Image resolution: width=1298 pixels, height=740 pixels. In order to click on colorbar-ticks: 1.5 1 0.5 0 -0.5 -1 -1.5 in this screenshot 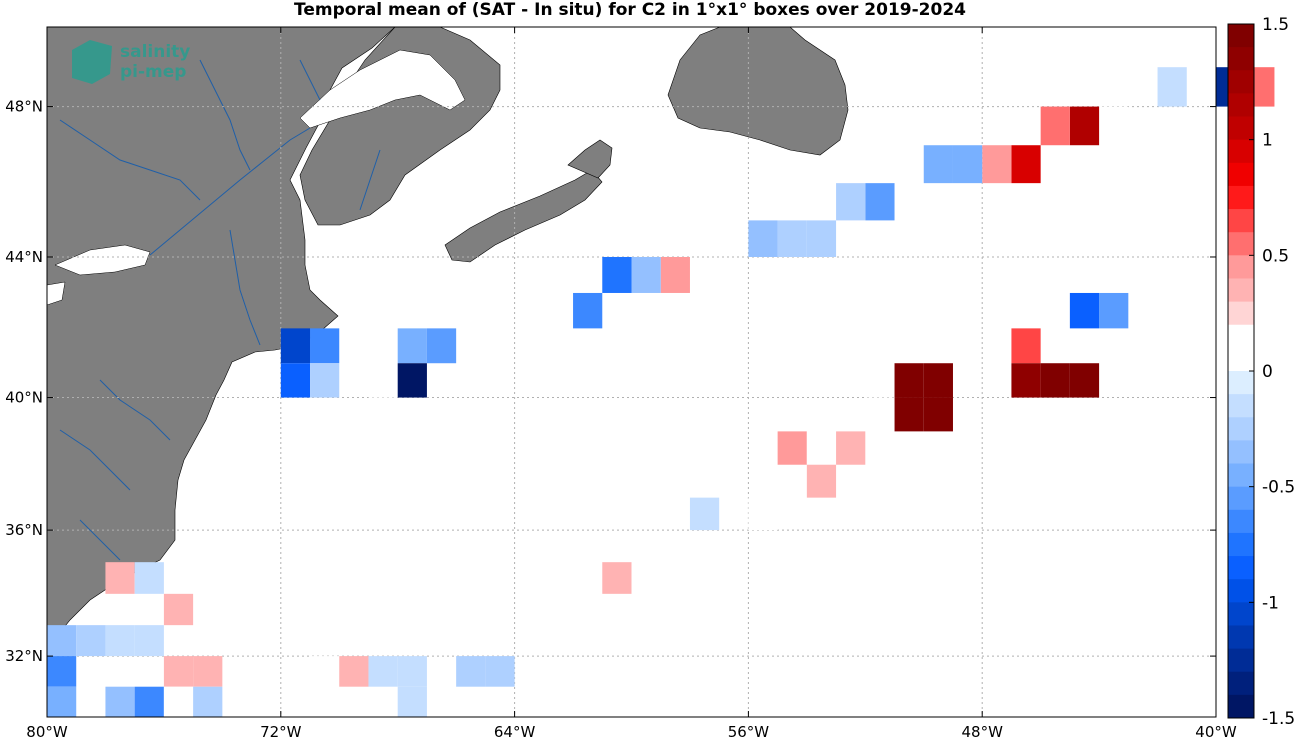, I will do `click(1272, 372)`.